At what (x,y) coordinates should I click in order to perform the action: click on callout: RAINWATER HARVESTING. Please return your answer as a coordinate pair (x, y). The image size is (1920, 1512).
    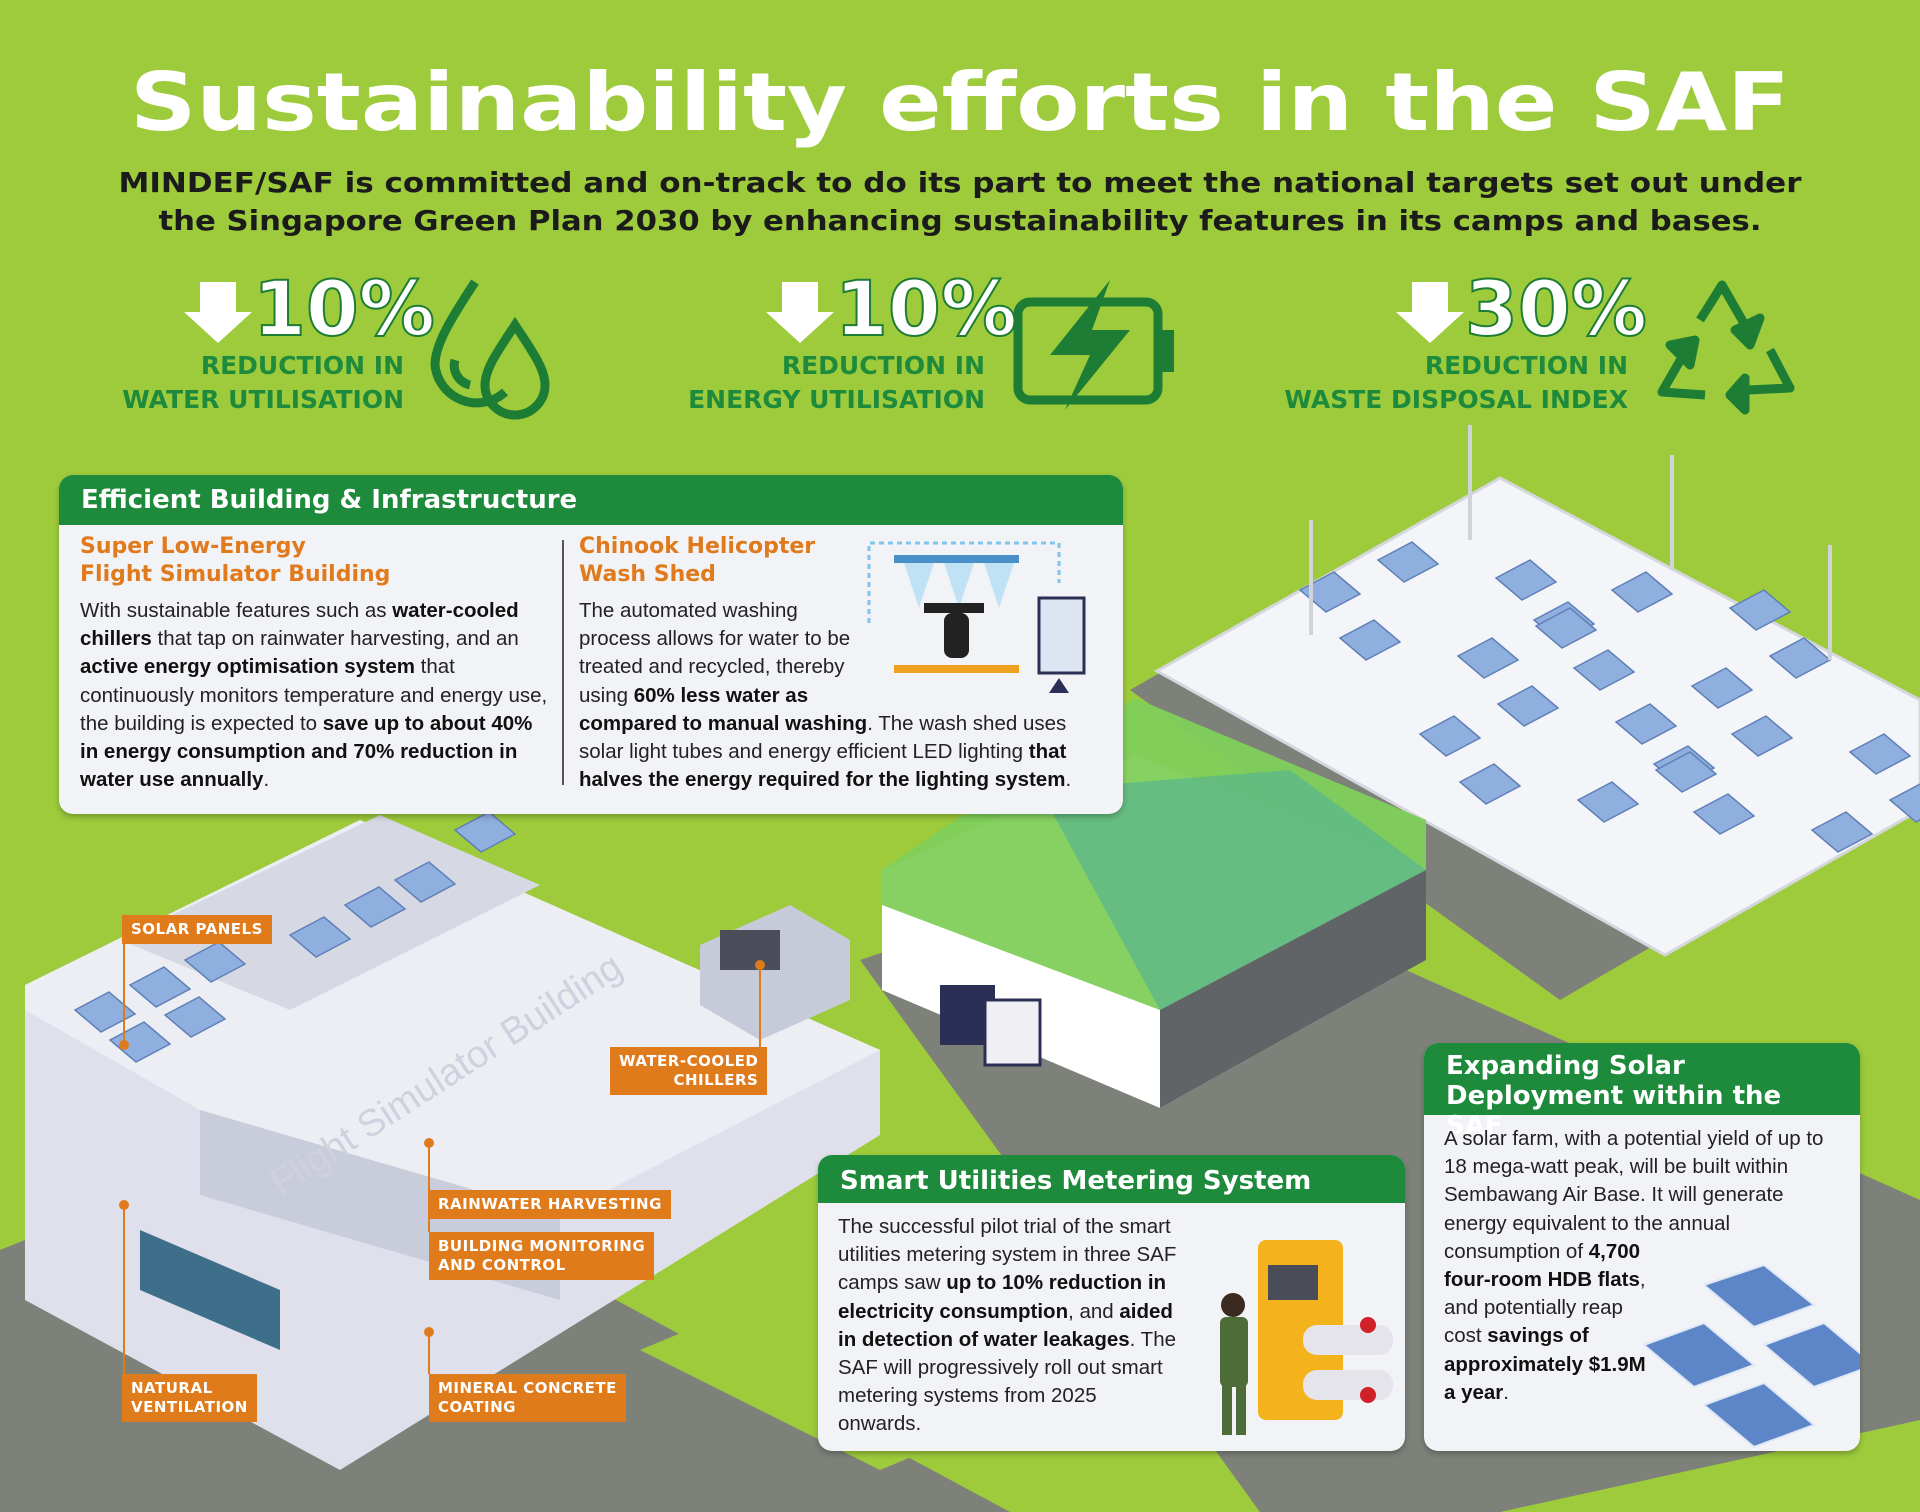
    Looking at the image, I should click on (550, 1204).